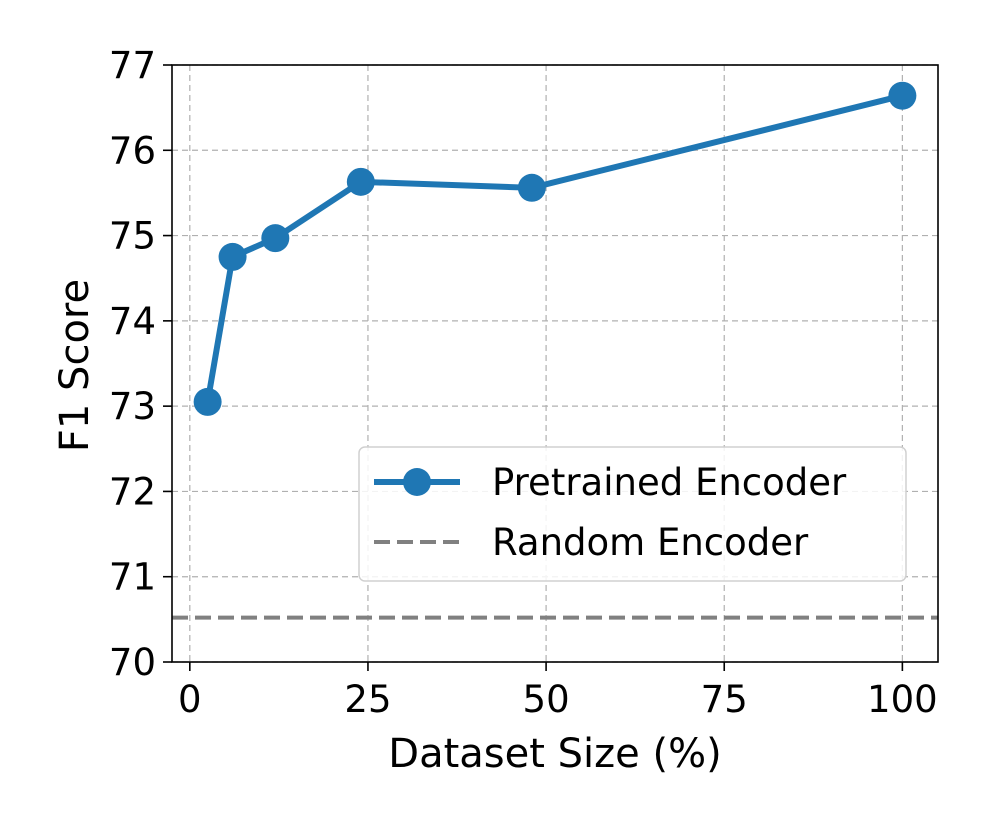 Image resolution: width=997 pixels, height=830 pixels. I want to click on y-tick-label: 70, so click(132, 662).